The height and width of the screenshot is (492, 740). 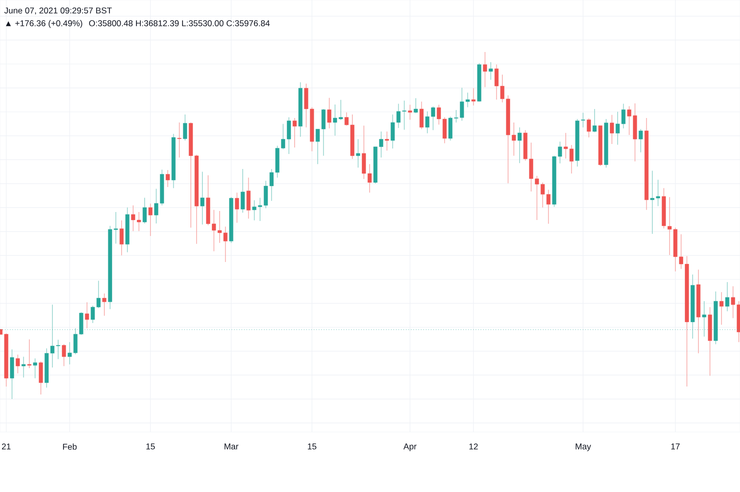 What do you see at coordinates (675, 447) in the screenshot?
I see `x-tick-label: 17` at bounding box center [675, 447].